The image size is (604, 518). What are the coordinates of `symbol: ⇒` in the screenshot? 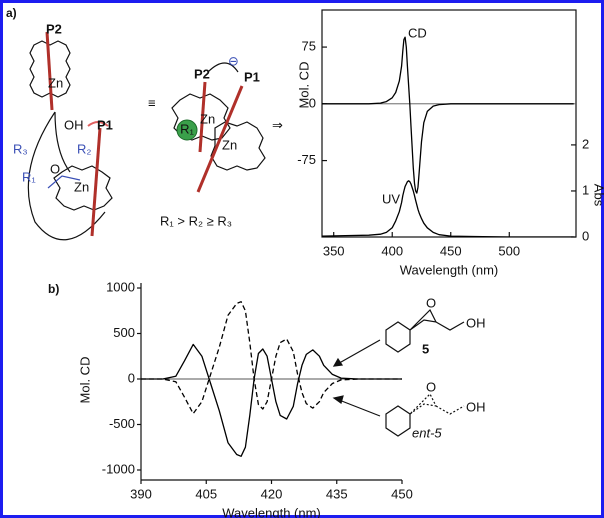 It's located at (277, 124).